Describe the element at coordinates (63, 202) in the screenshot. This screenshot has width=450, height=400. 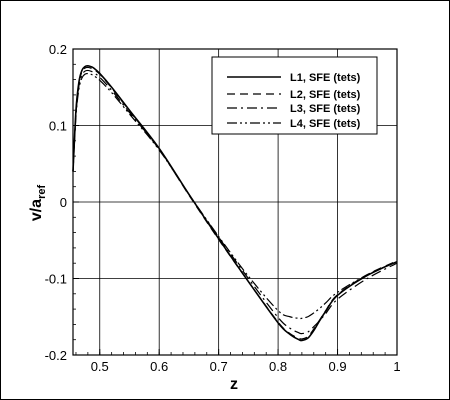
I see `y-tick-label: 0` at that location.